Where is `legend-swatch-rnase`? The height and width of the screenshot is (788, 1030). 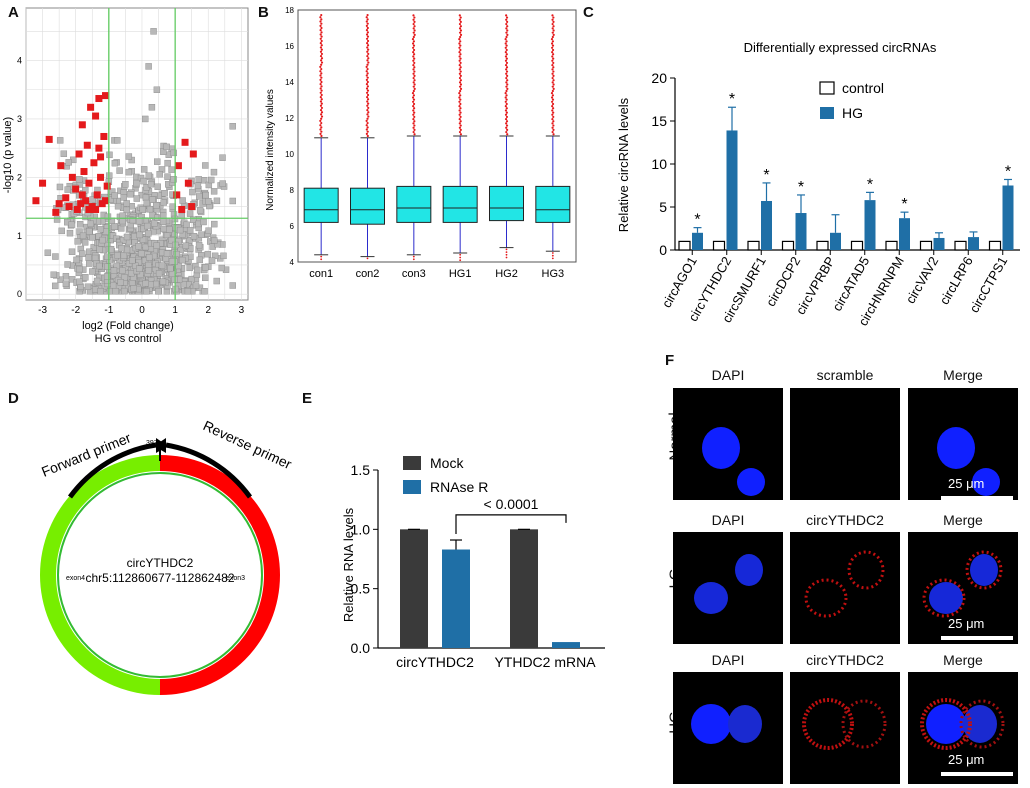
legend-swatch-rnase is located at coordinates (412, 487).